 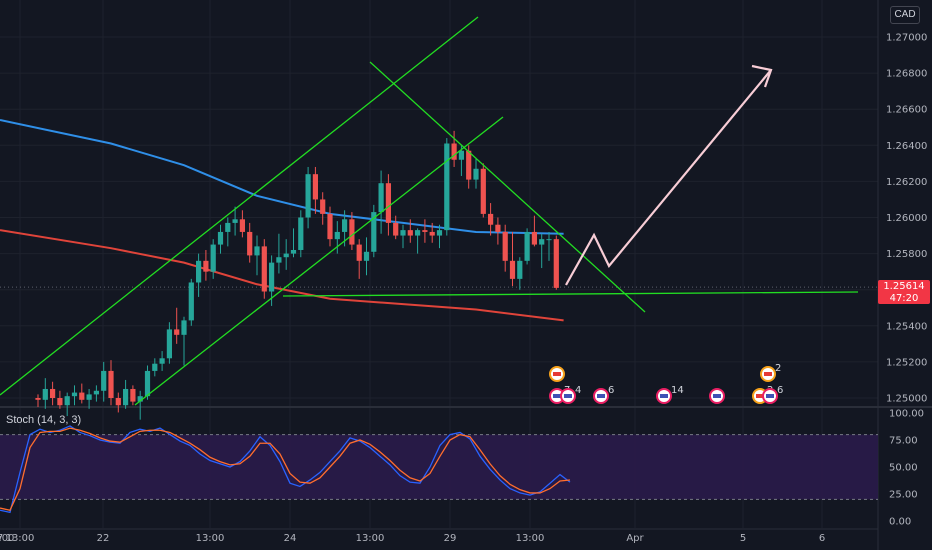 I want to click on last-price-tag: 1.25614 47:20, so click(x=904, y=292).